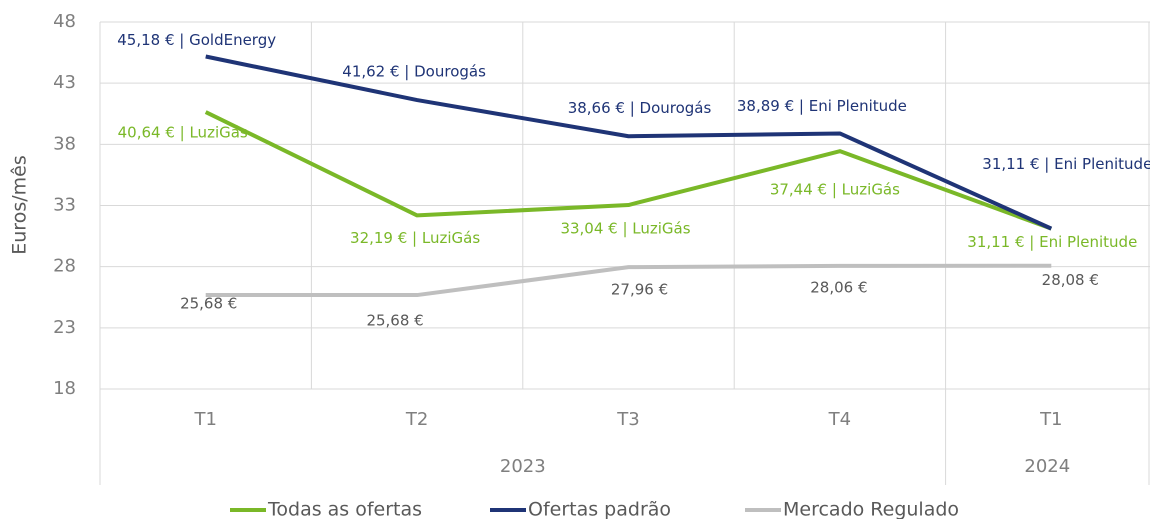 Image resolution: width=1150 pixels, height=519 pixels. Describe the element at coordinates (344, 509) in the screenshot. I see `legend-label: Todas as ofertas` at that location.